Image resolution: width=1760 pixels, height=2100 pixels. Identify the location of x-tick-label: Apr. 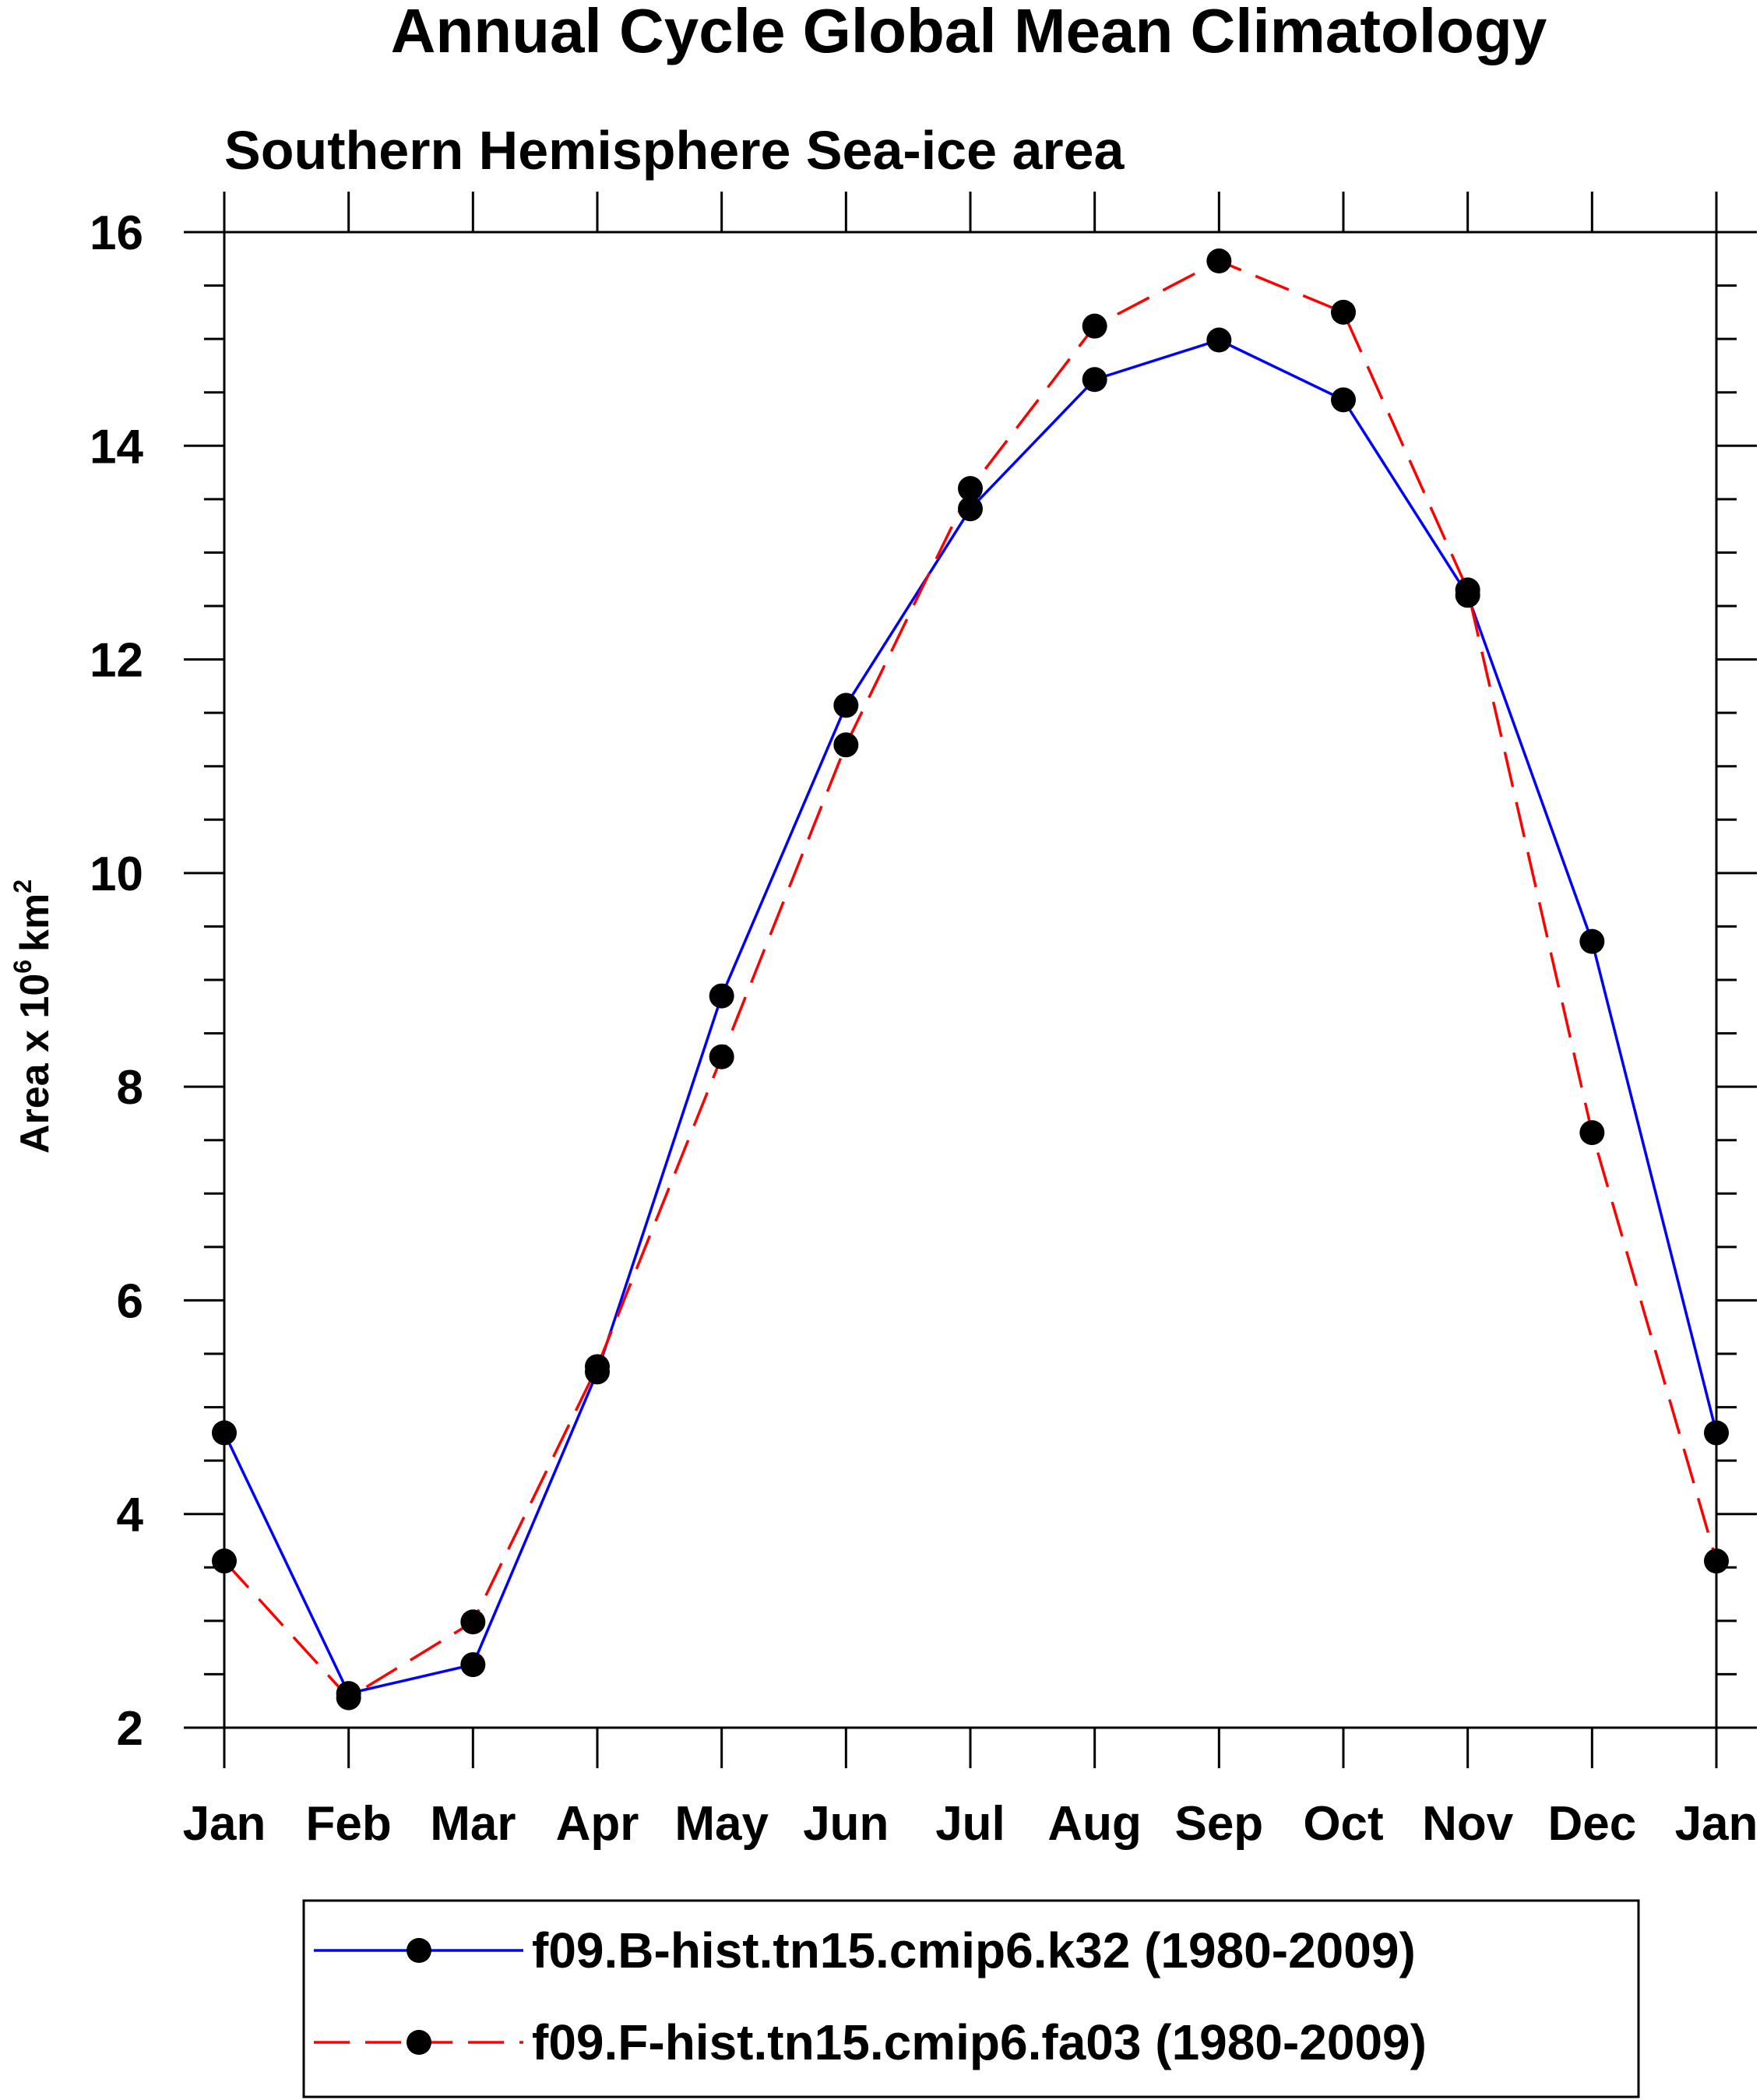
(597, 1824).